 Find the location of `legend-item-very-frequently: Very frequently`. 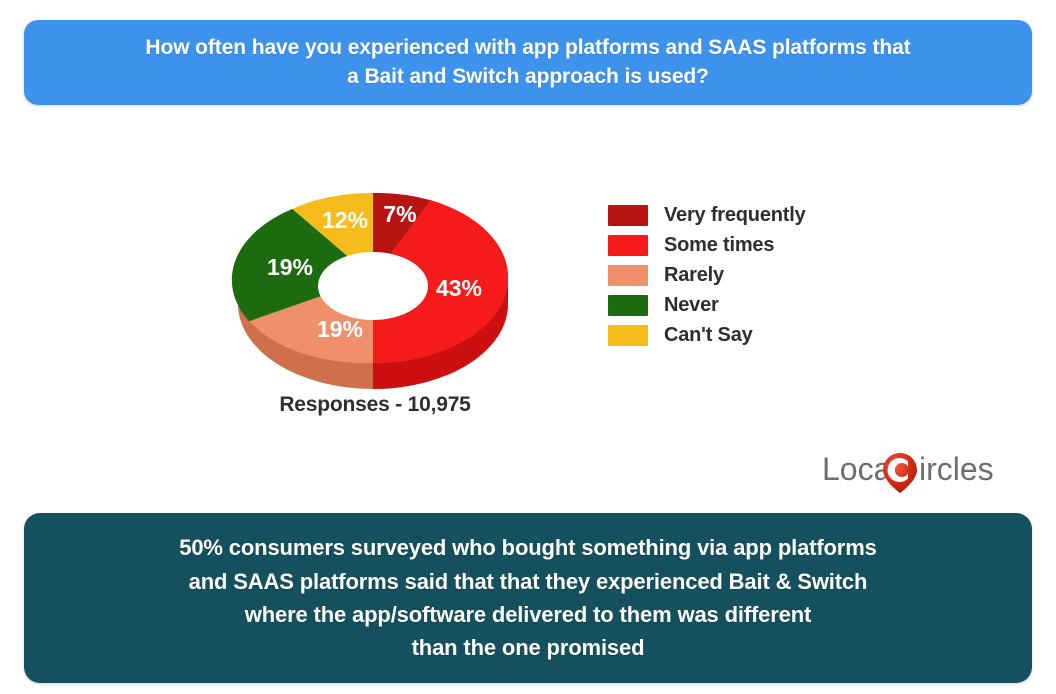

legend-item-very-frequently: Very frequently is located at coordinates (707, 215).